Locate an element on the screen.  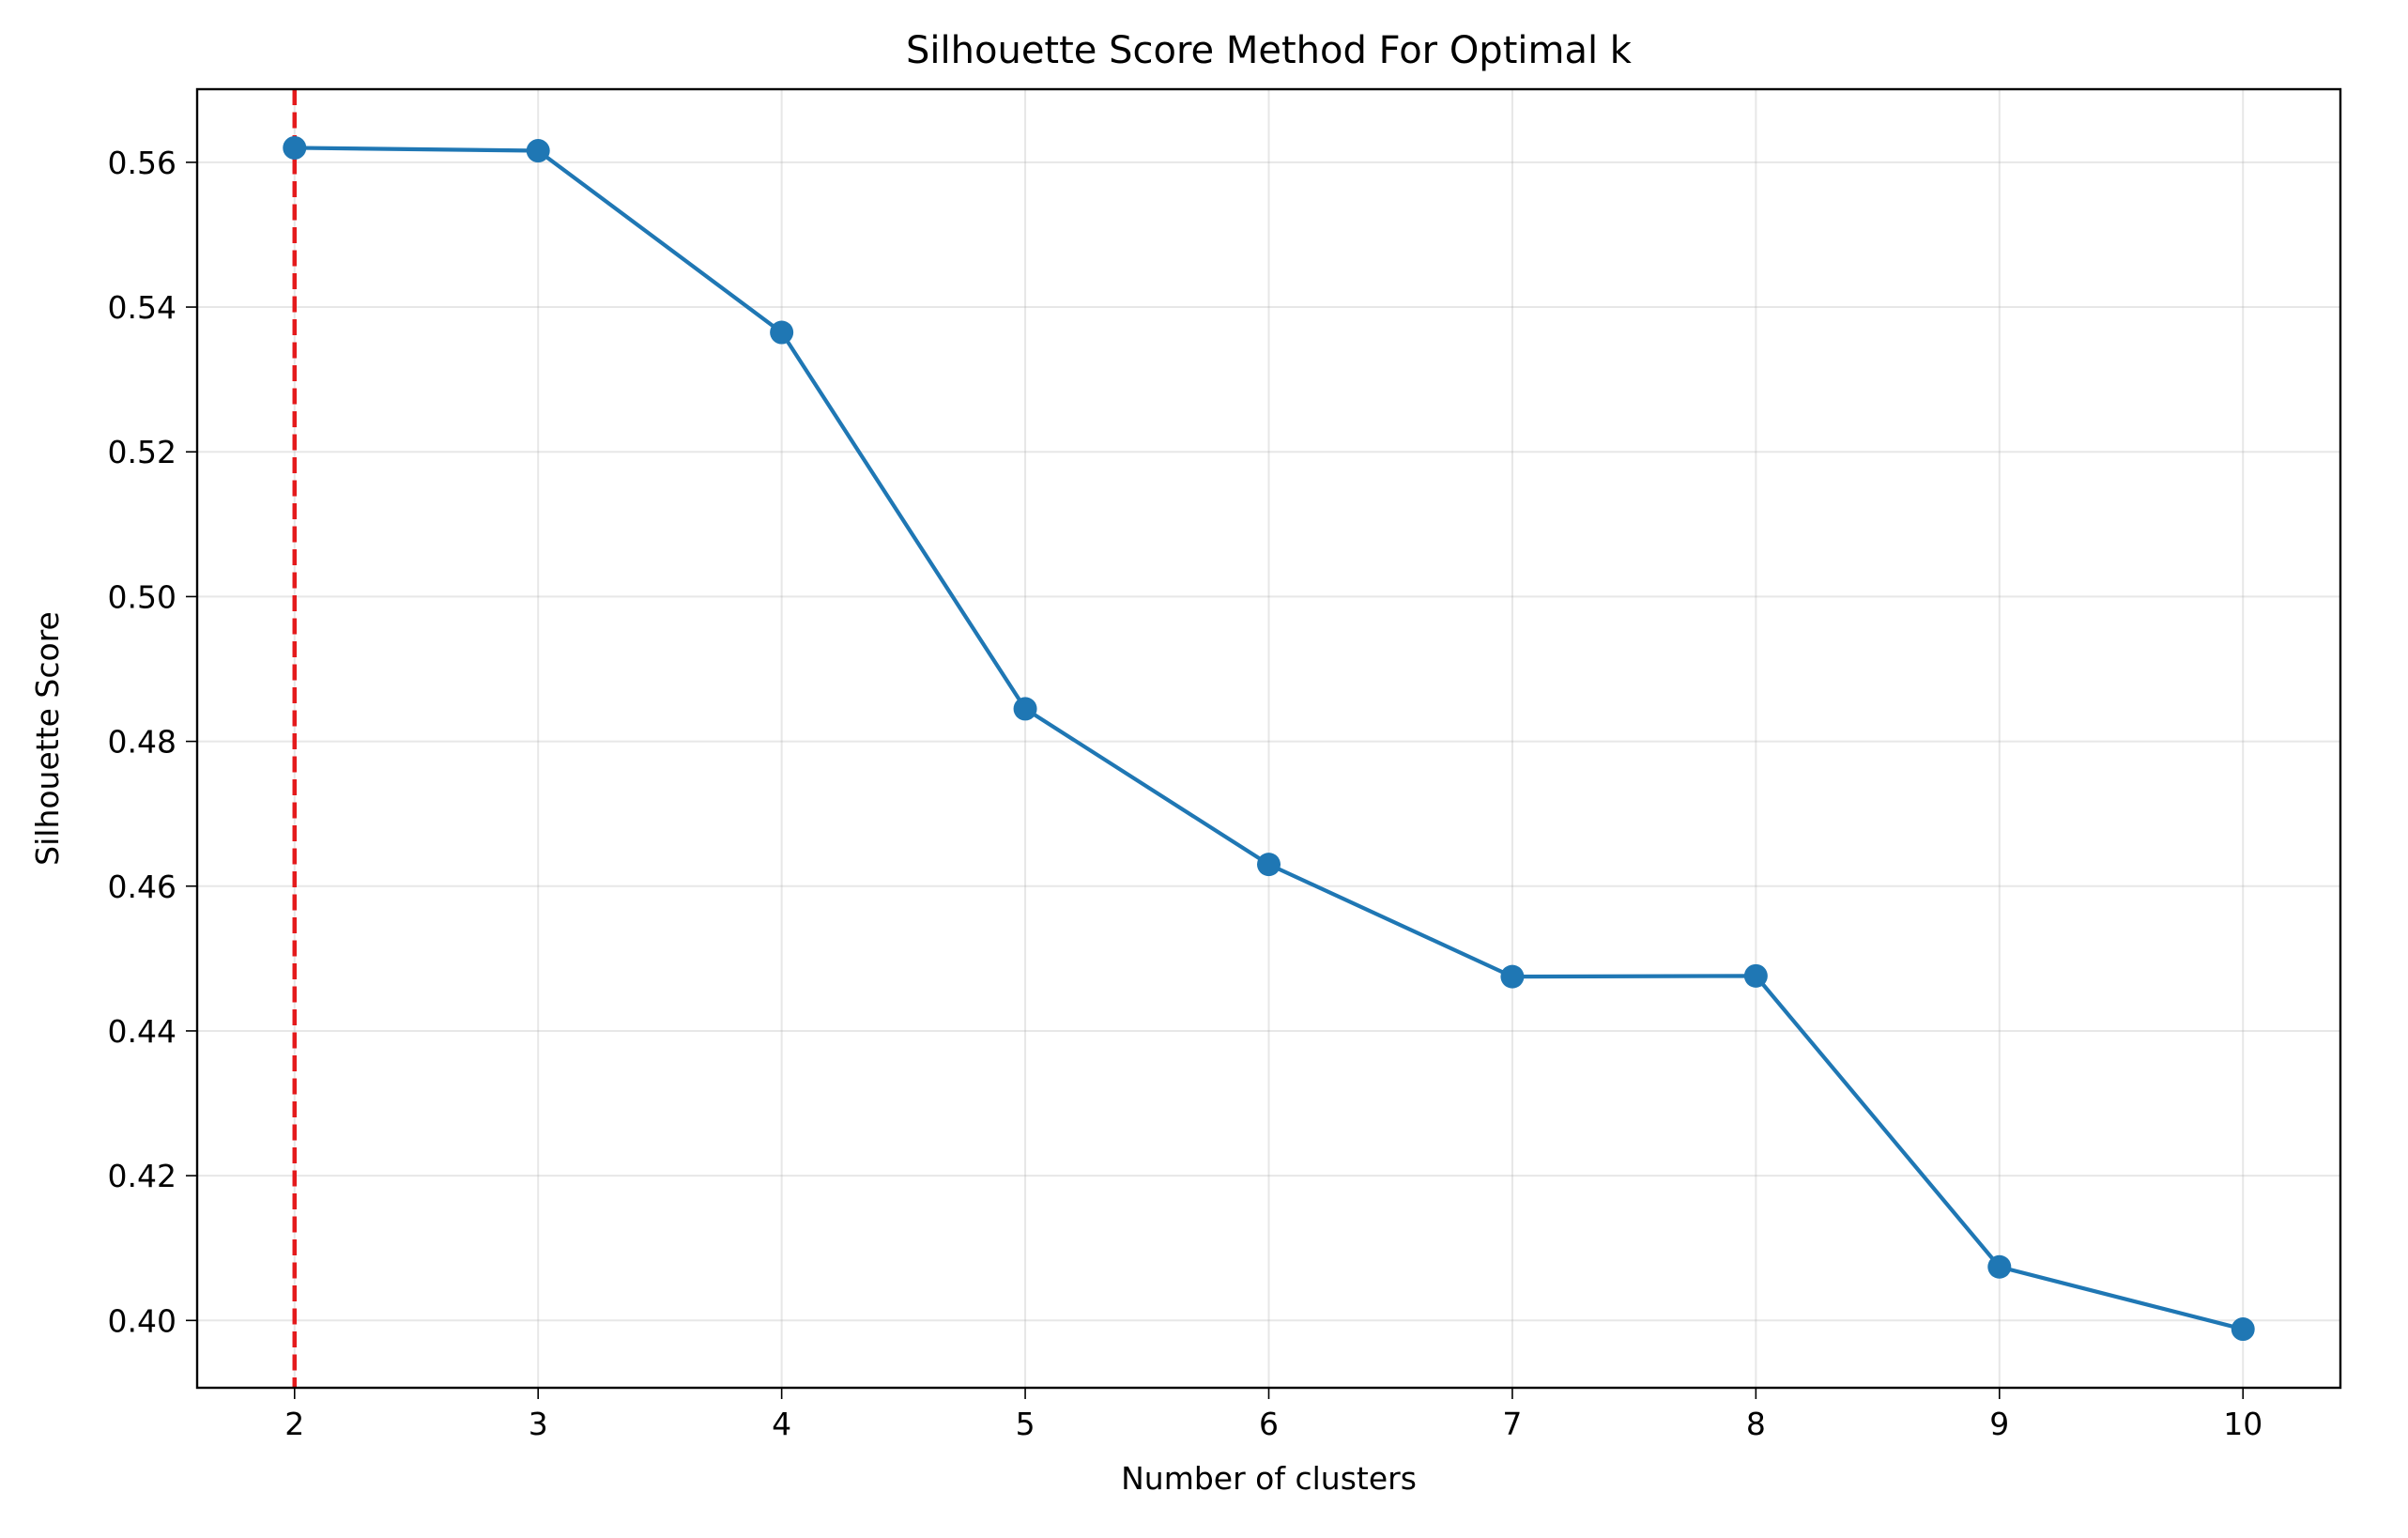
x-tick-label: 10 is located at coordinates (2242, 1424).